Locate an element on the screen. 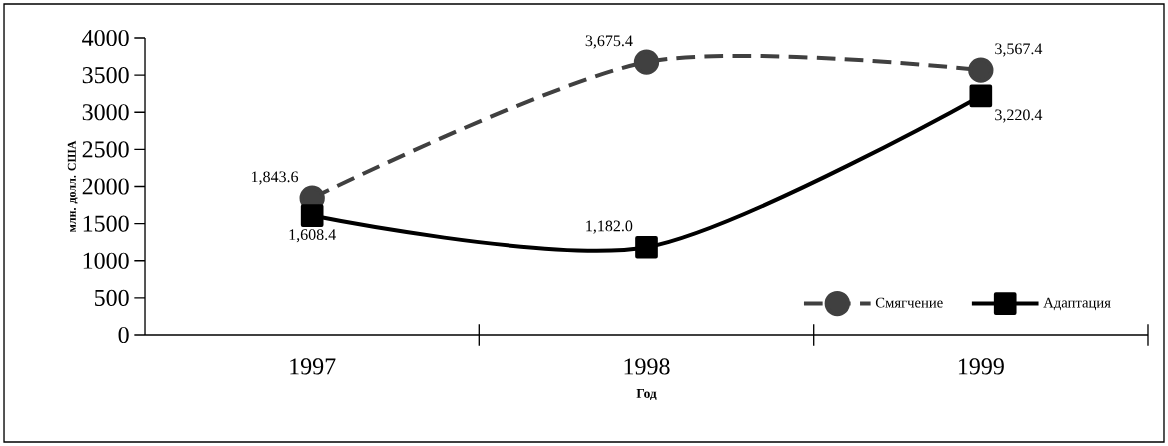 The height and width of the screenshot is (446, 1168). y-tick-label: 3500 is located at coordinates (105, 75).